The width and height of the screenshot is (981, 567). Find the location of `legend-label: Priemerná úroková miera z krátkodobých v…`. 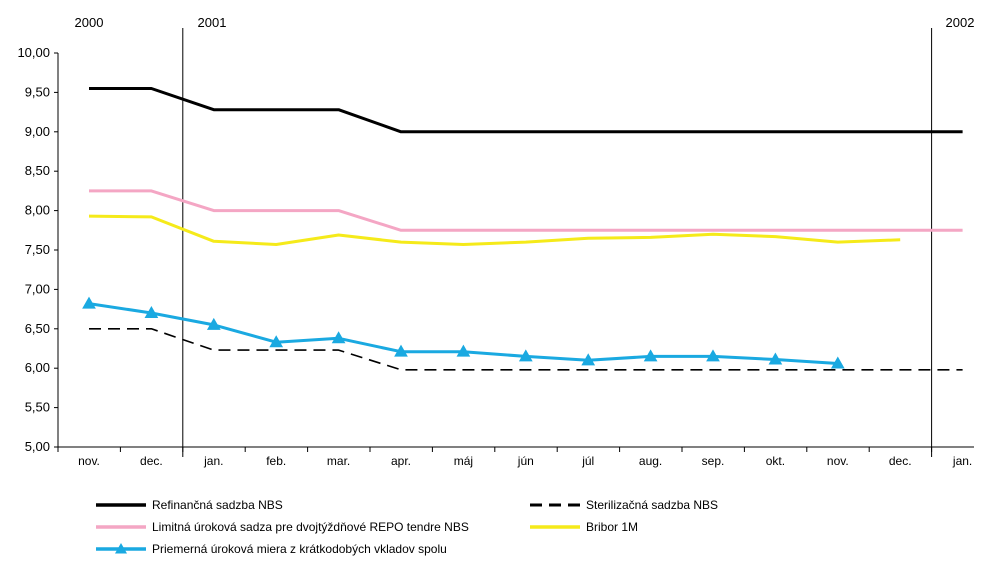

legend-label: Priemerná úroková miera z krátkodobých v… is located at coordinates (299, 549).